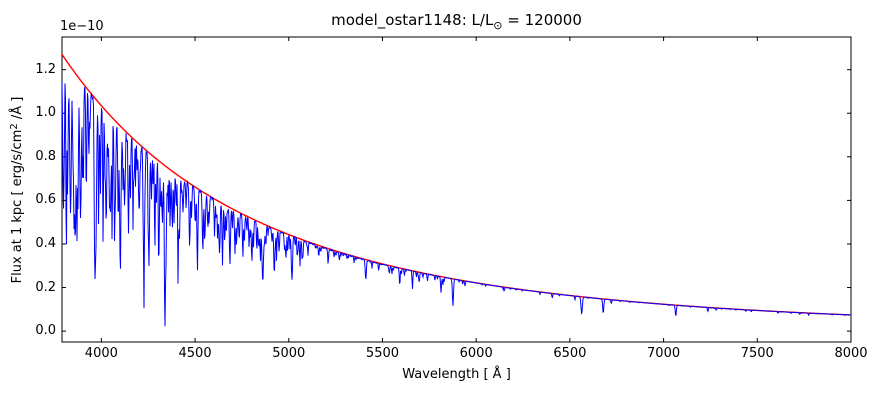 Image resolution: width=880 pixels, height=400 pixels. Describe the element at coordinates (45, 113) in the screenshot. I see `y-tick-label-1.0: 1.0` at that location.